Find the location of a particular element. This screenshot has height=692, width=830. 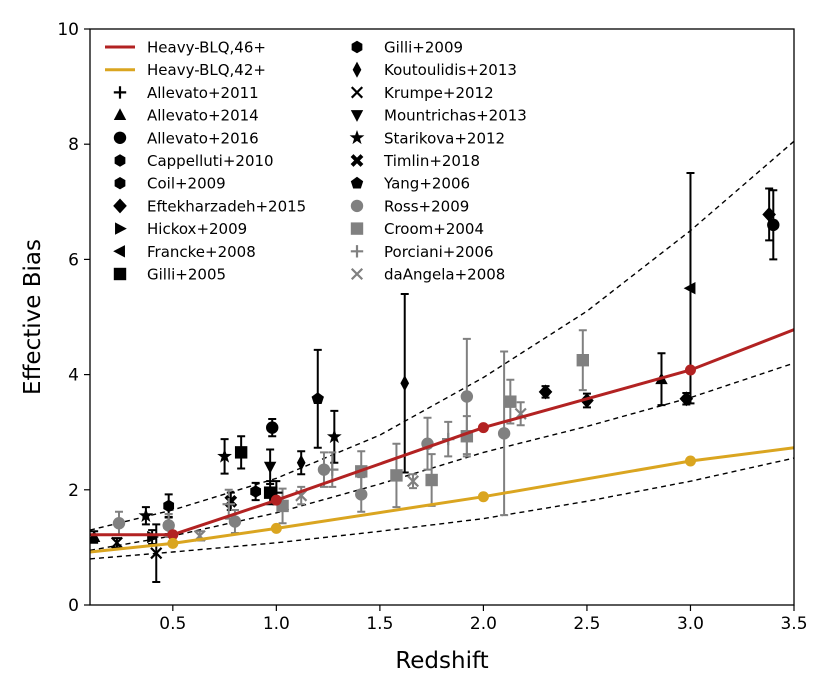

legend-porciani-2006-swatch is located at coordinates (357, 251).